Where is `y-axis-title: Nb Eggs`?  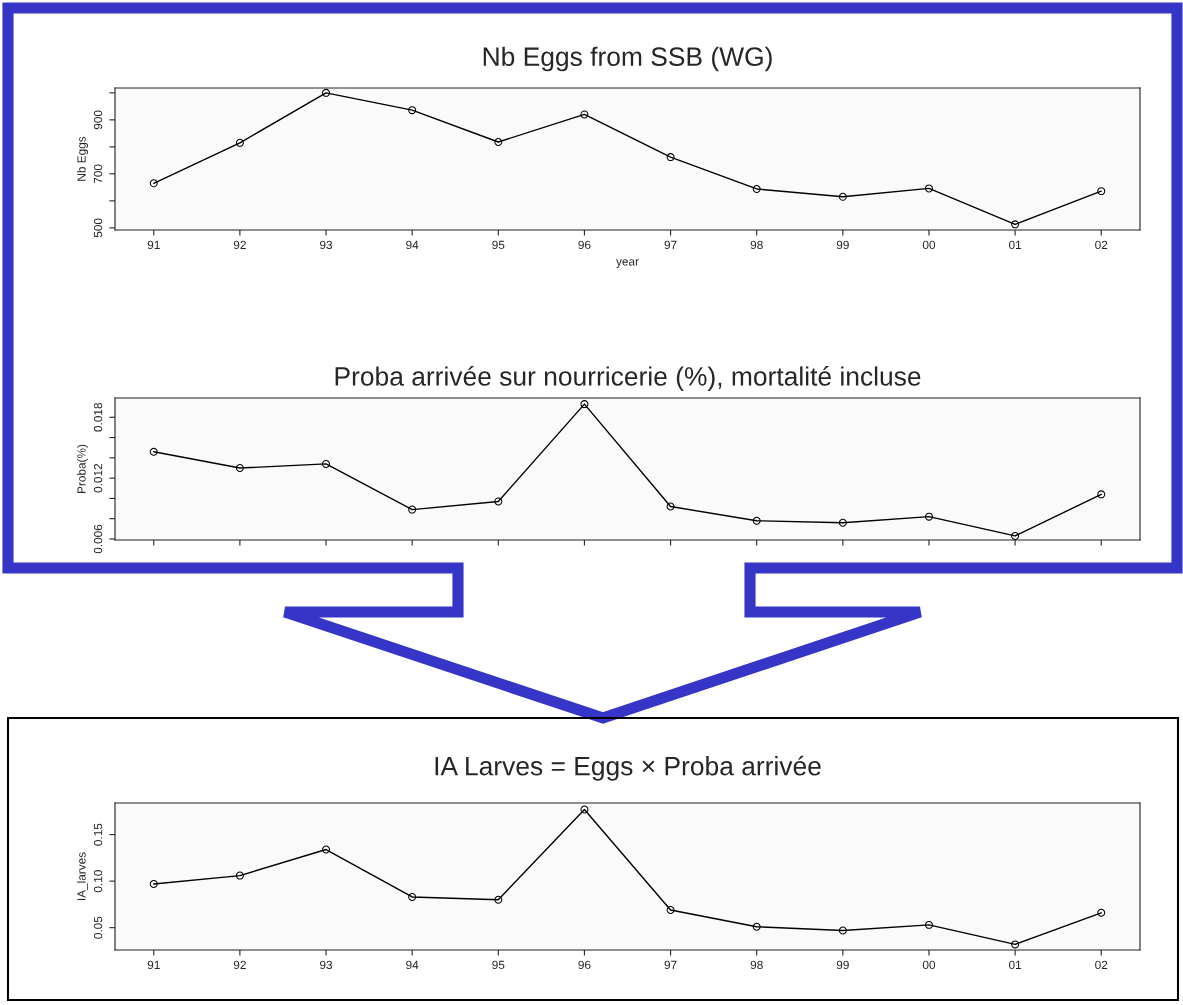 y-axis-title: Nb Eggs is located at coordinates (83, 158).